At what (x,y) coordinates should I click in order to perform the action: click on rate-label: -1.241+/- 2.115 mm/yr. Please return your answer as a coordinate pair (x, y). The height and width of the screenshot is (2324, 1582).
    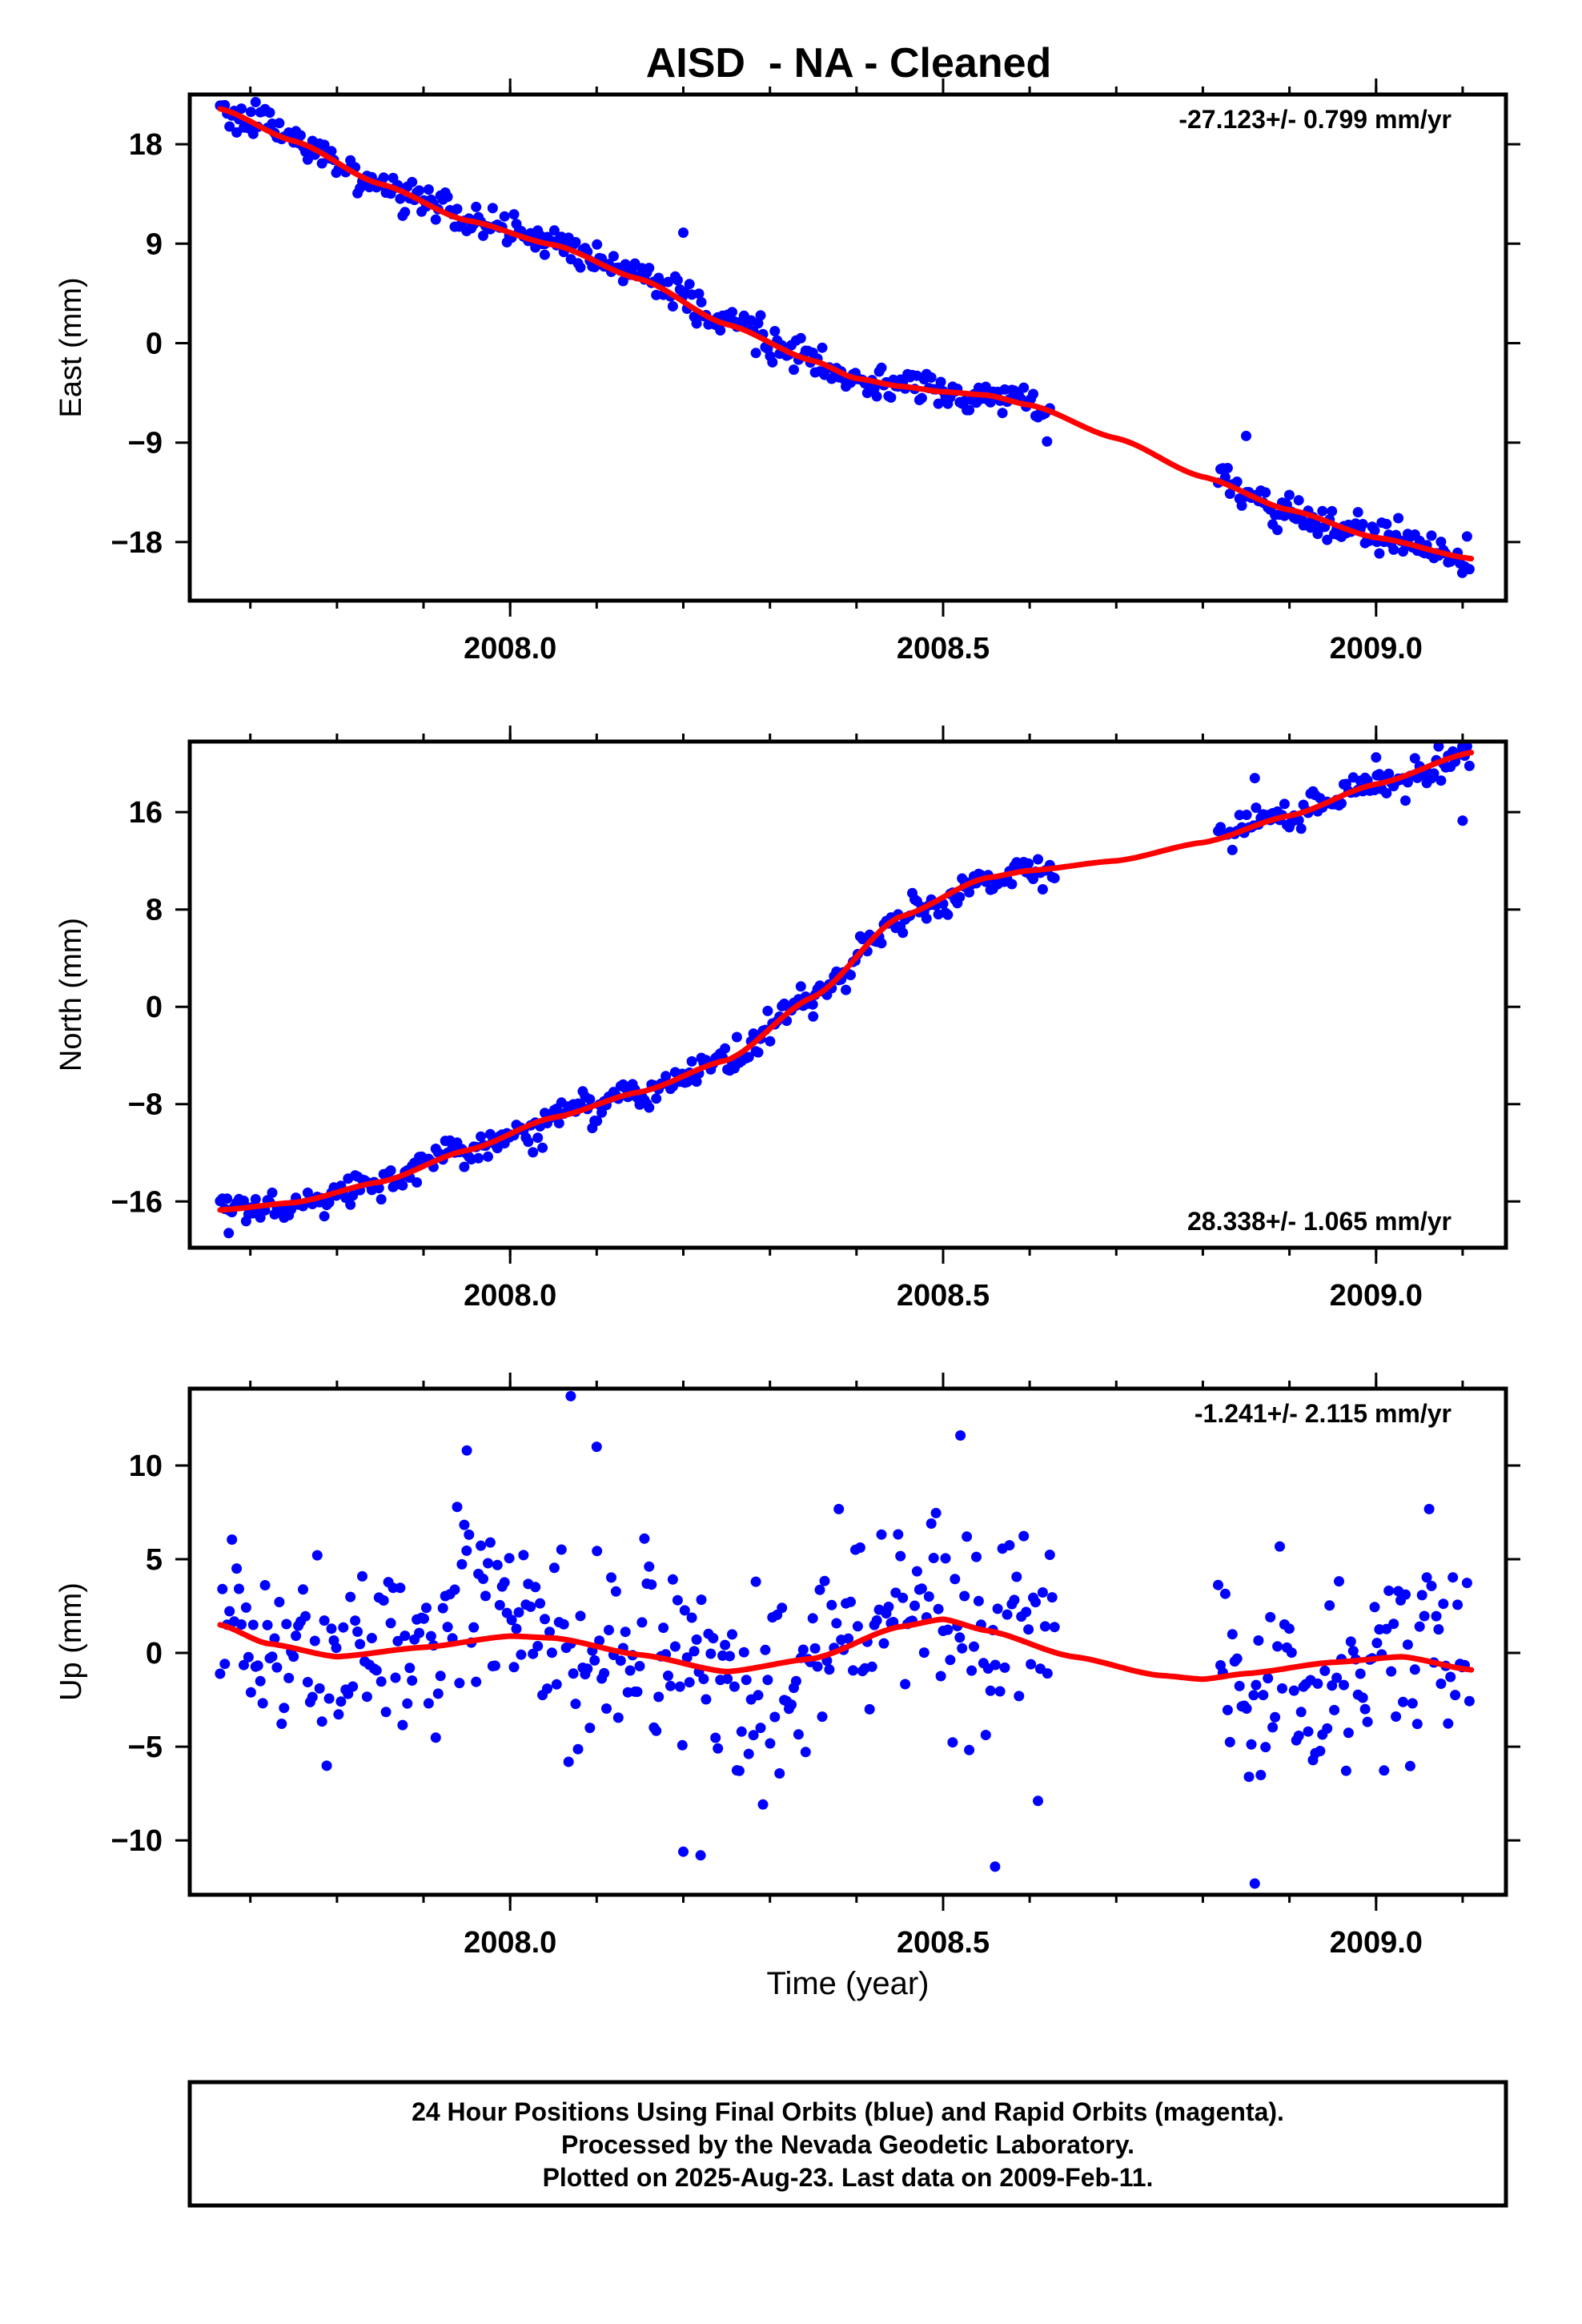
    Looking at the image, I should click on (1324, 1413).